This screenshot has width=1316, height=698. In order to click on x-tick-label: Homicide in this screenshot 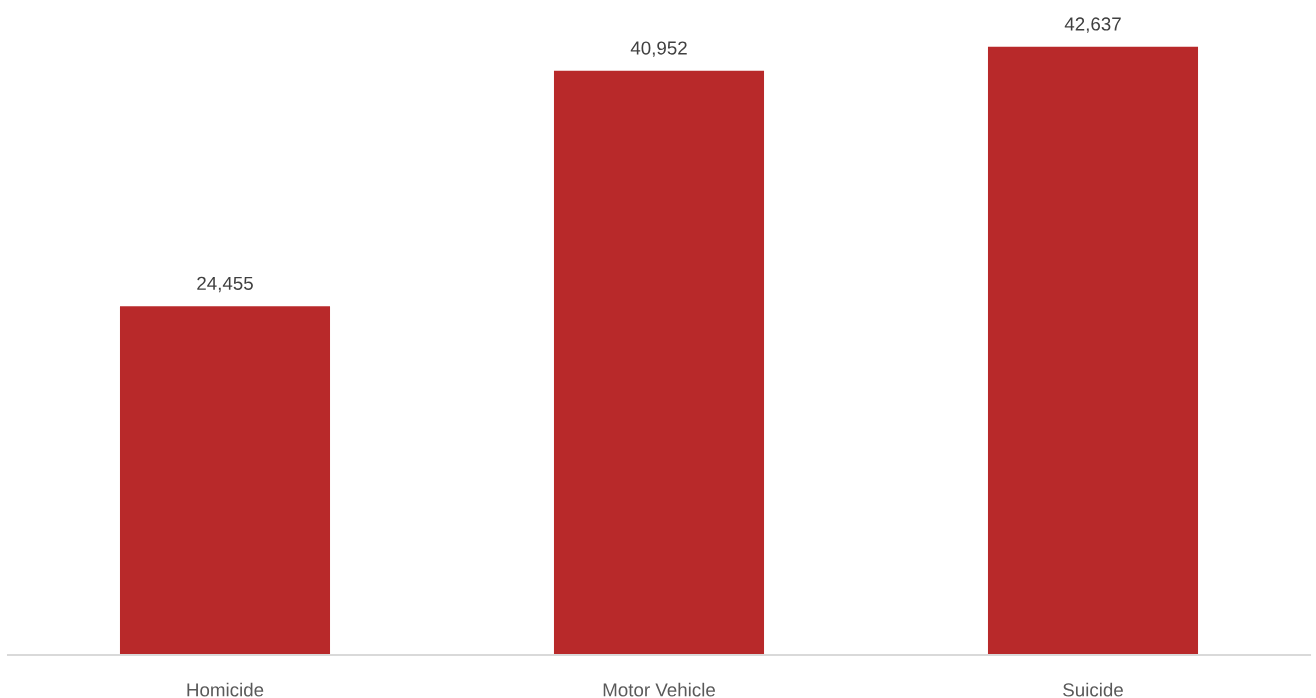, I will do `click(225, 689)`.